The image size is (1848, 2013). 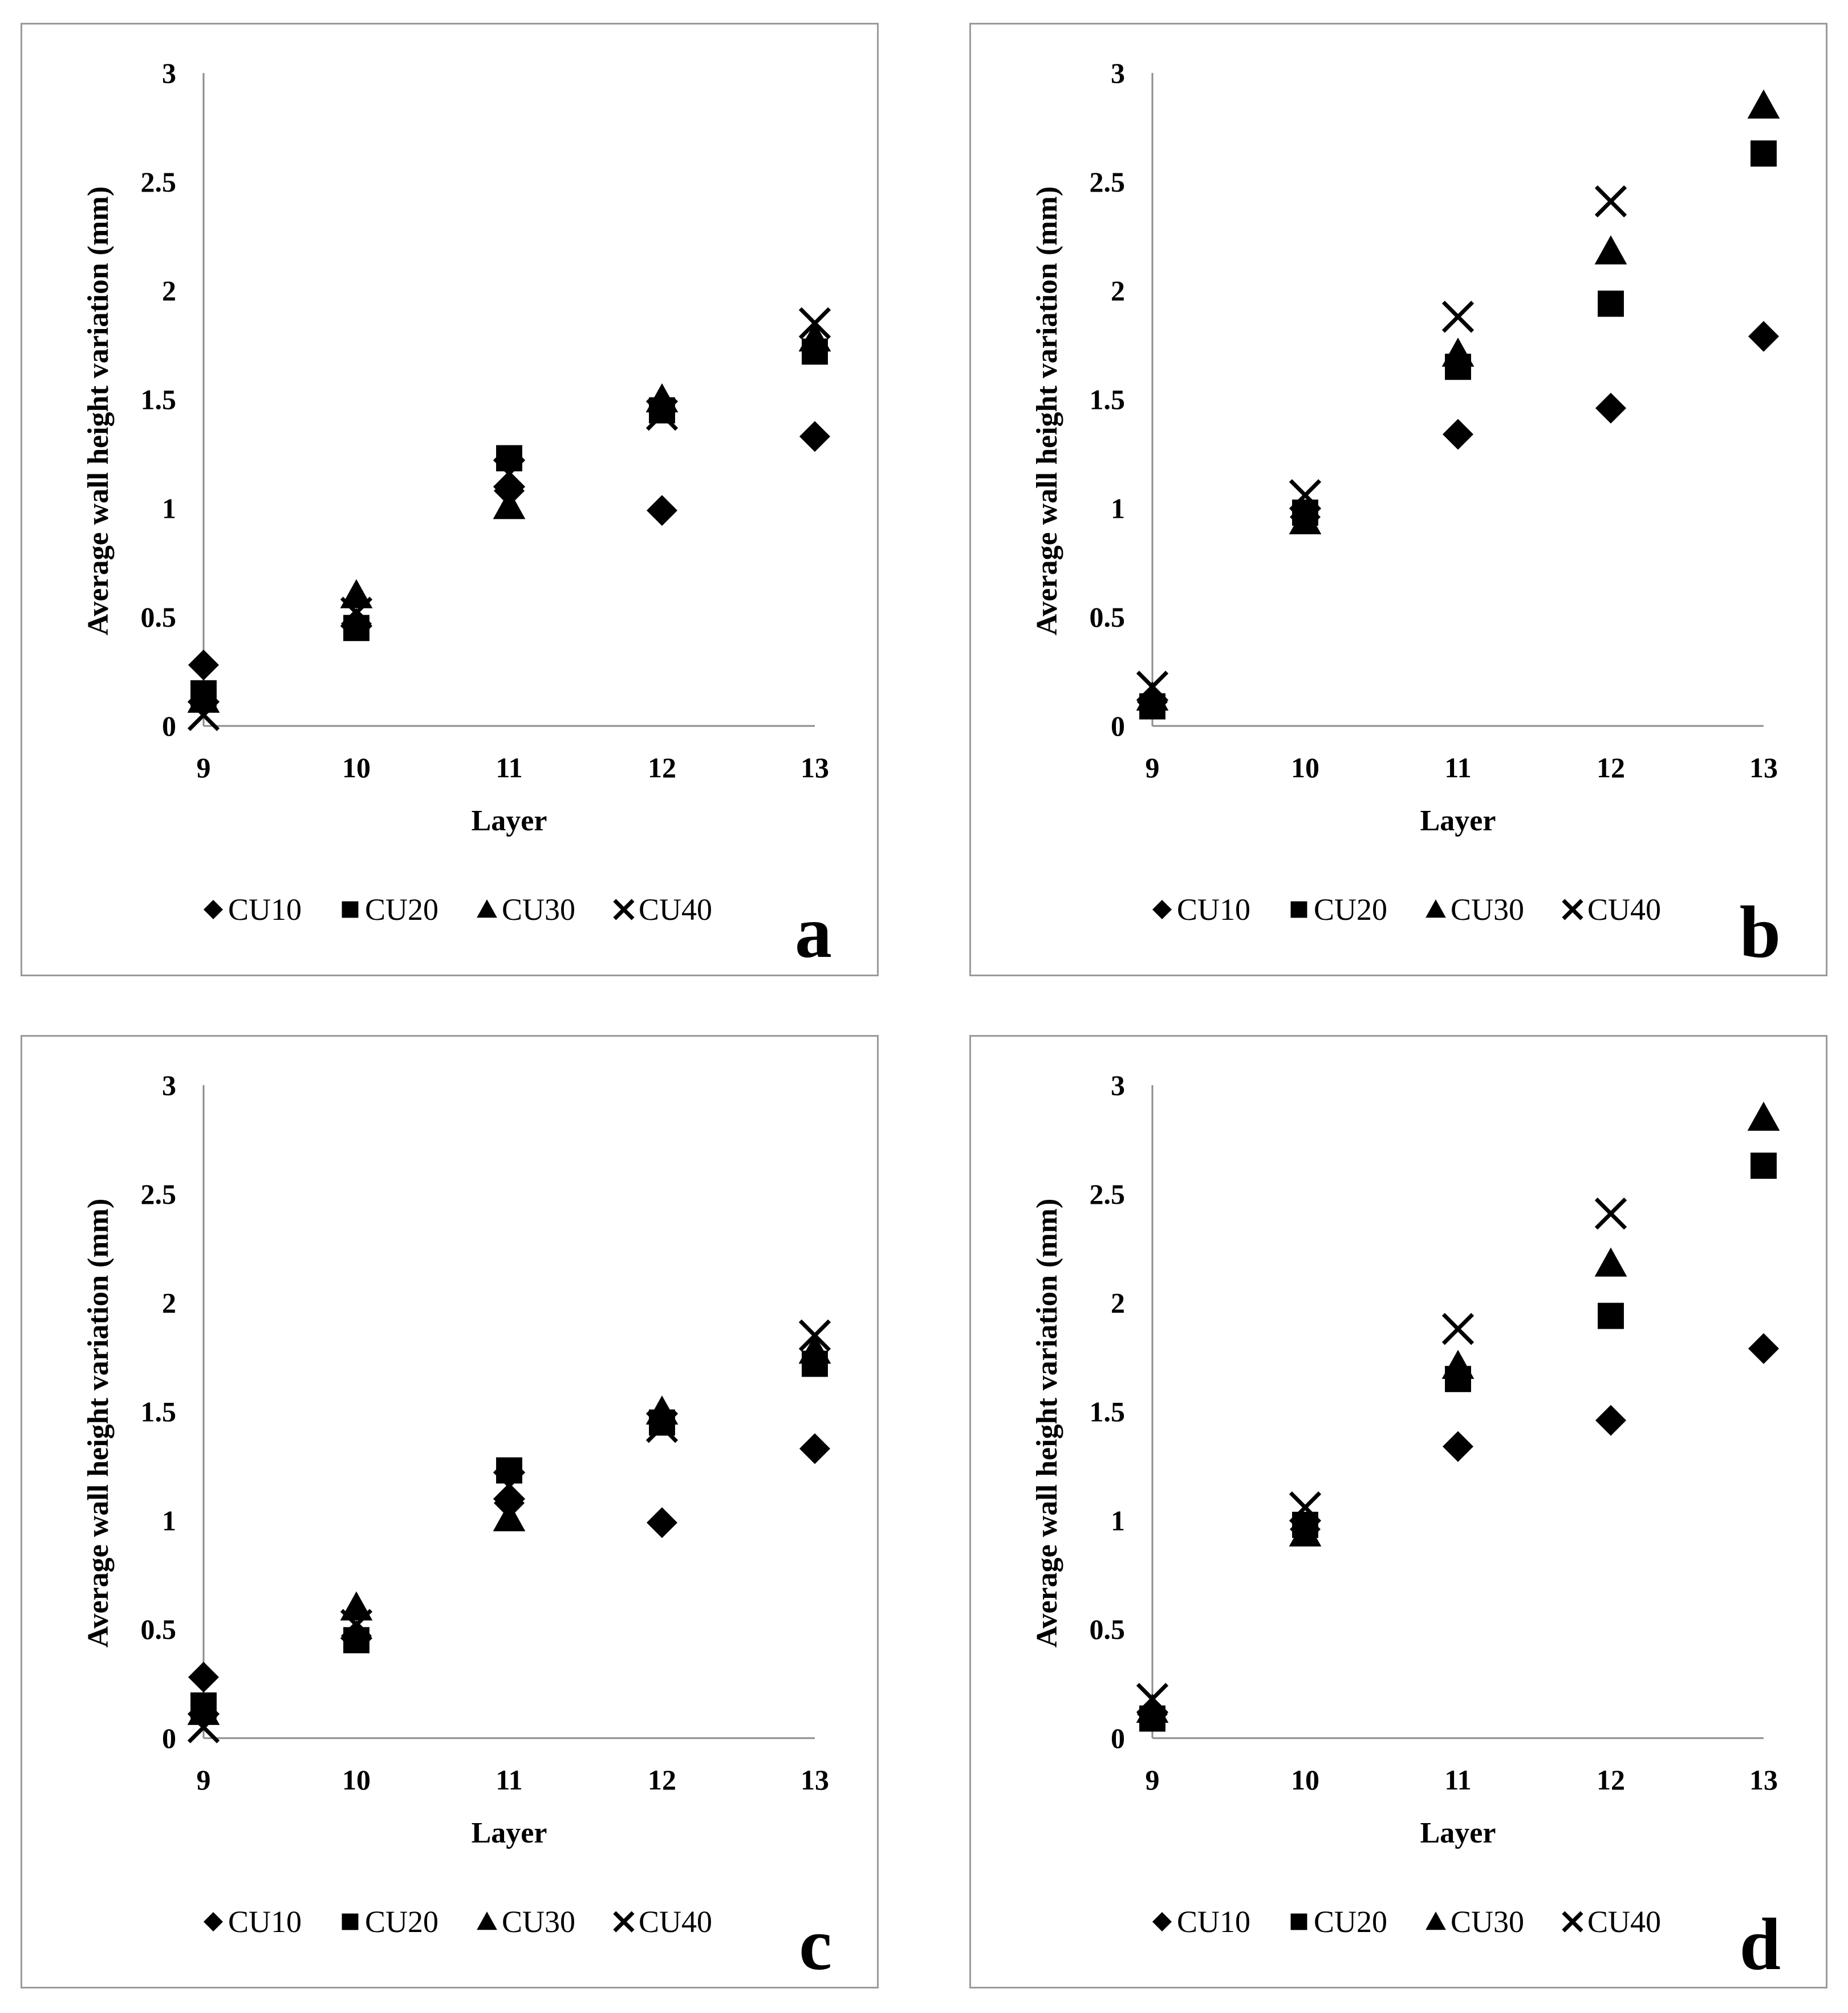 What do you see at coordinates (816, 1945) in the screenshot?
I see `panel-label: c` at bounding box center [816, 1945].